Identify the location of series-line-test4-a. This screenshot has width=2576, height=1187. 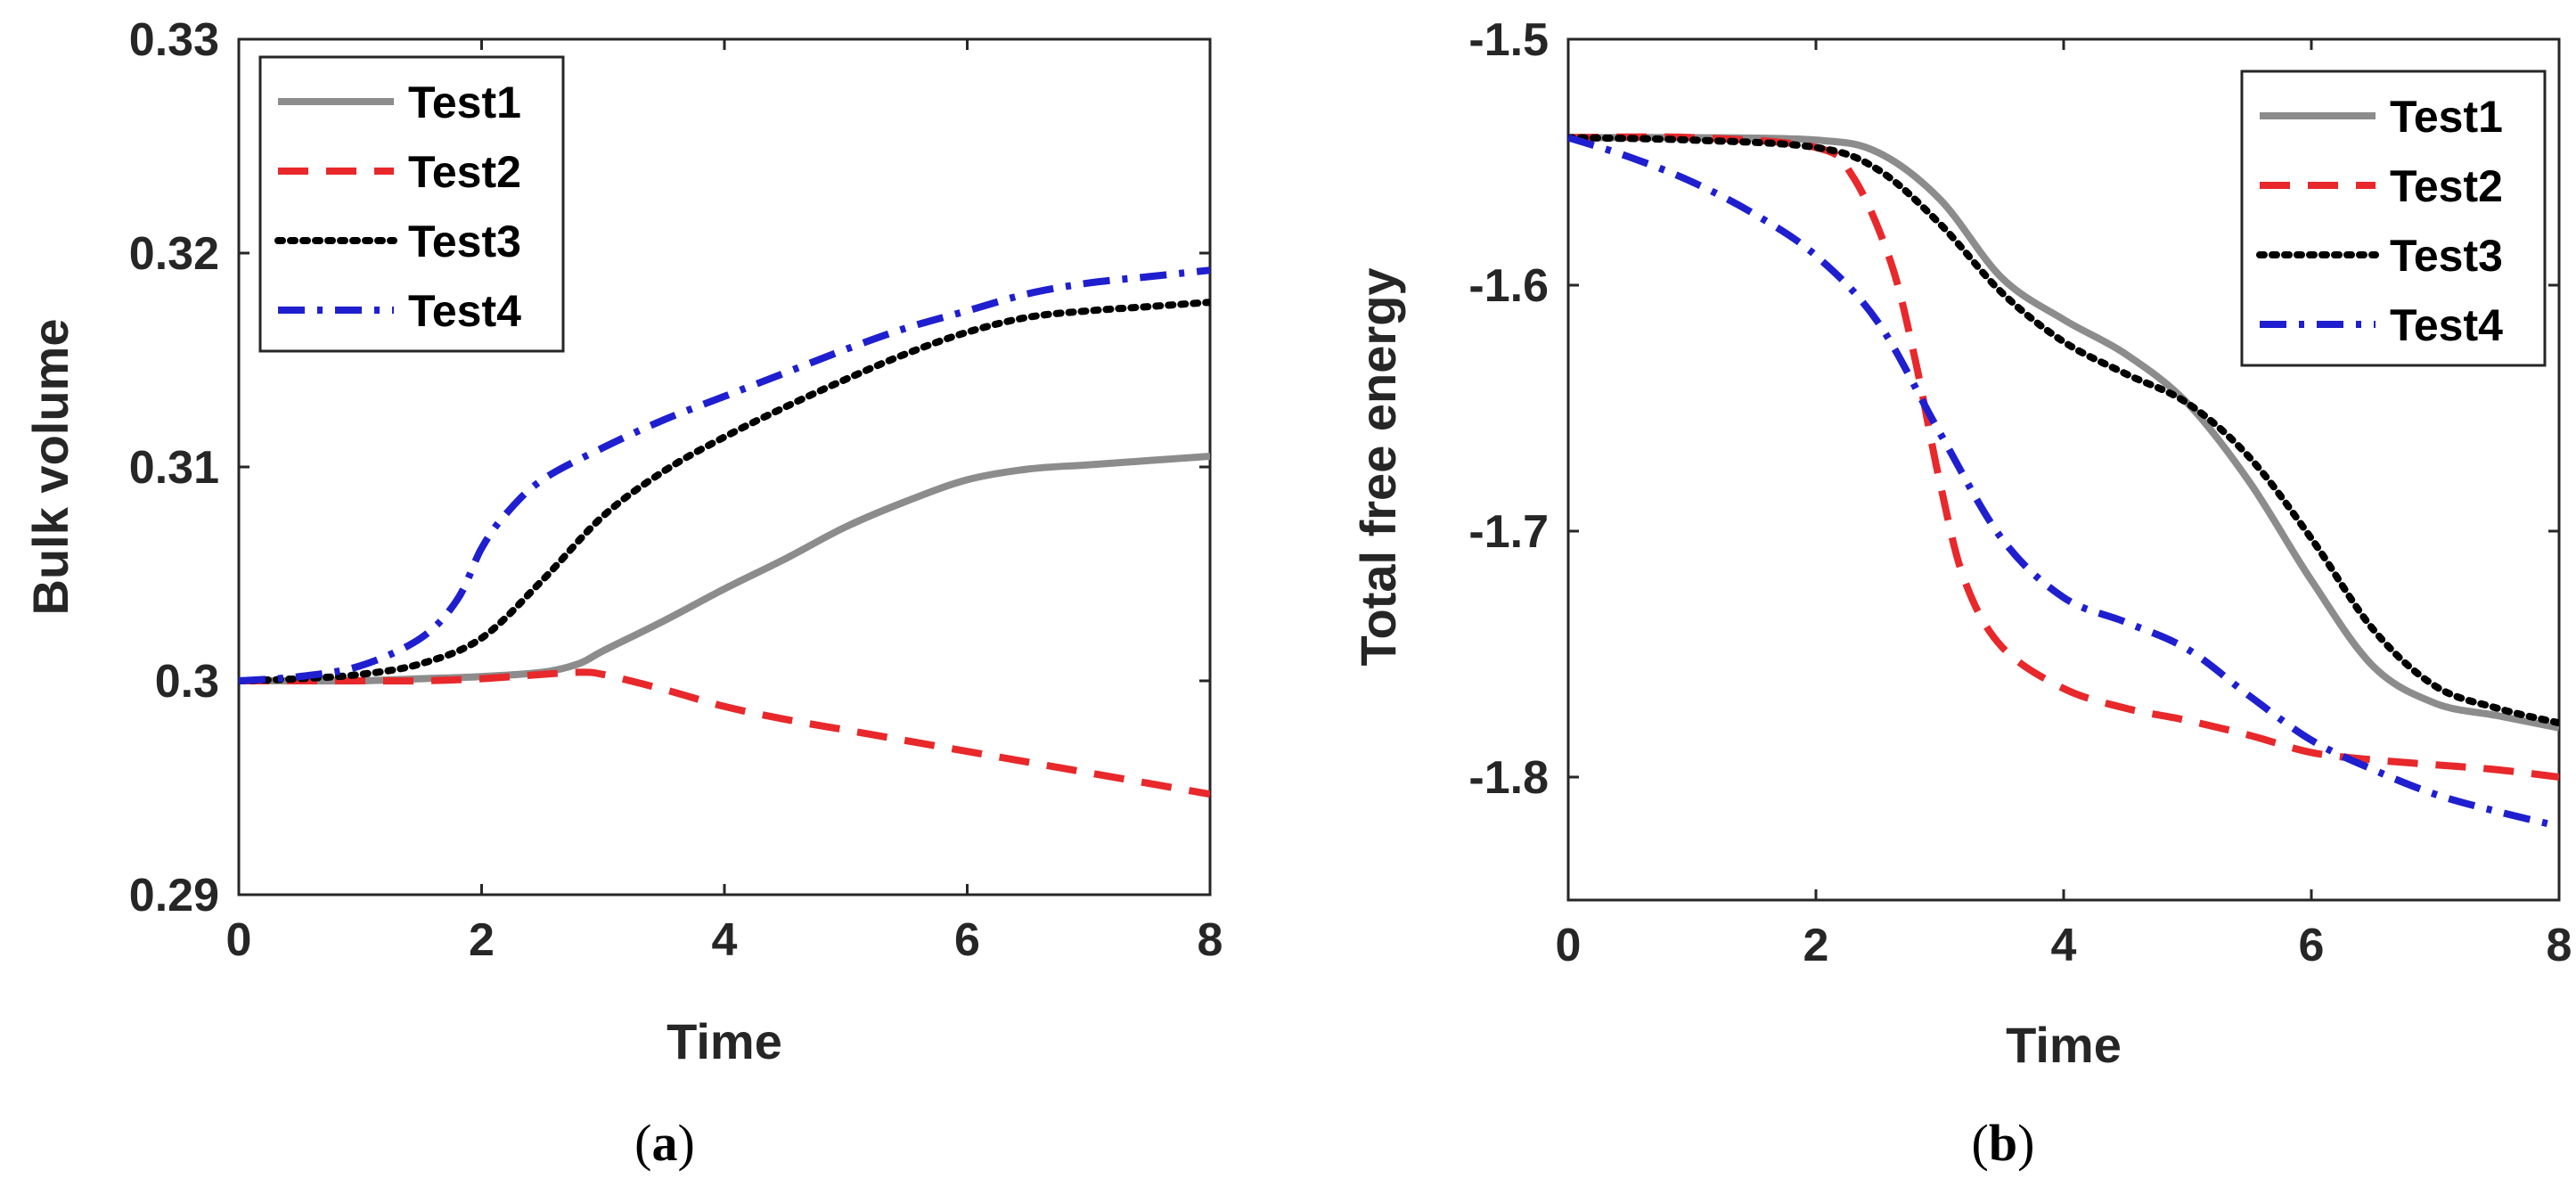
(724, 475).